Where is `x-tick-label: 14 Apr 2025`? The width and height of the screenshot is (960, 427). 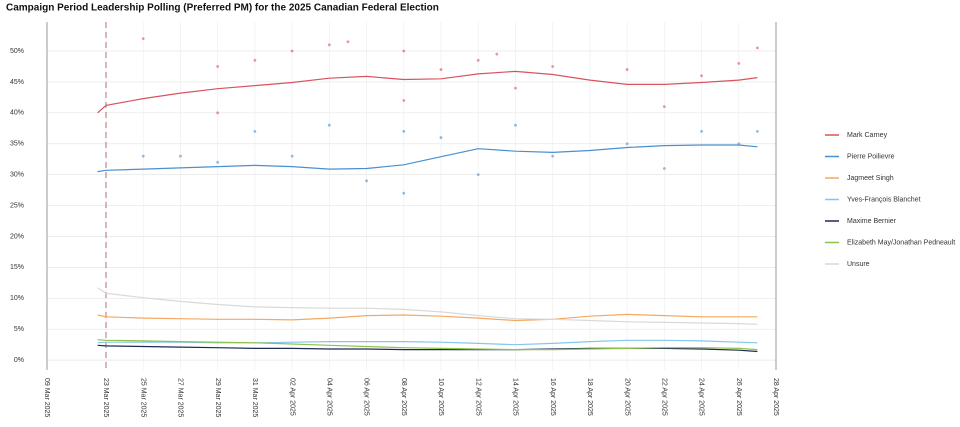
x-tick-label: 14 Apr 2025 is located at coordinates (515, 397).